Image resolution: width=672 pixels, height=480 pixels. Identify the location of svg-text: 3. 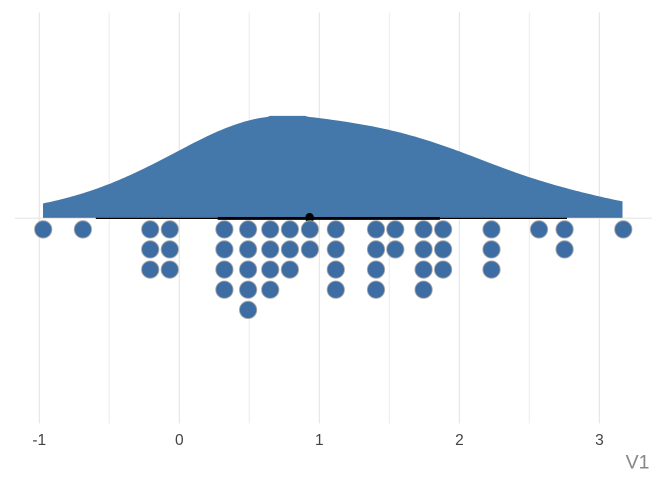
(599, 440).